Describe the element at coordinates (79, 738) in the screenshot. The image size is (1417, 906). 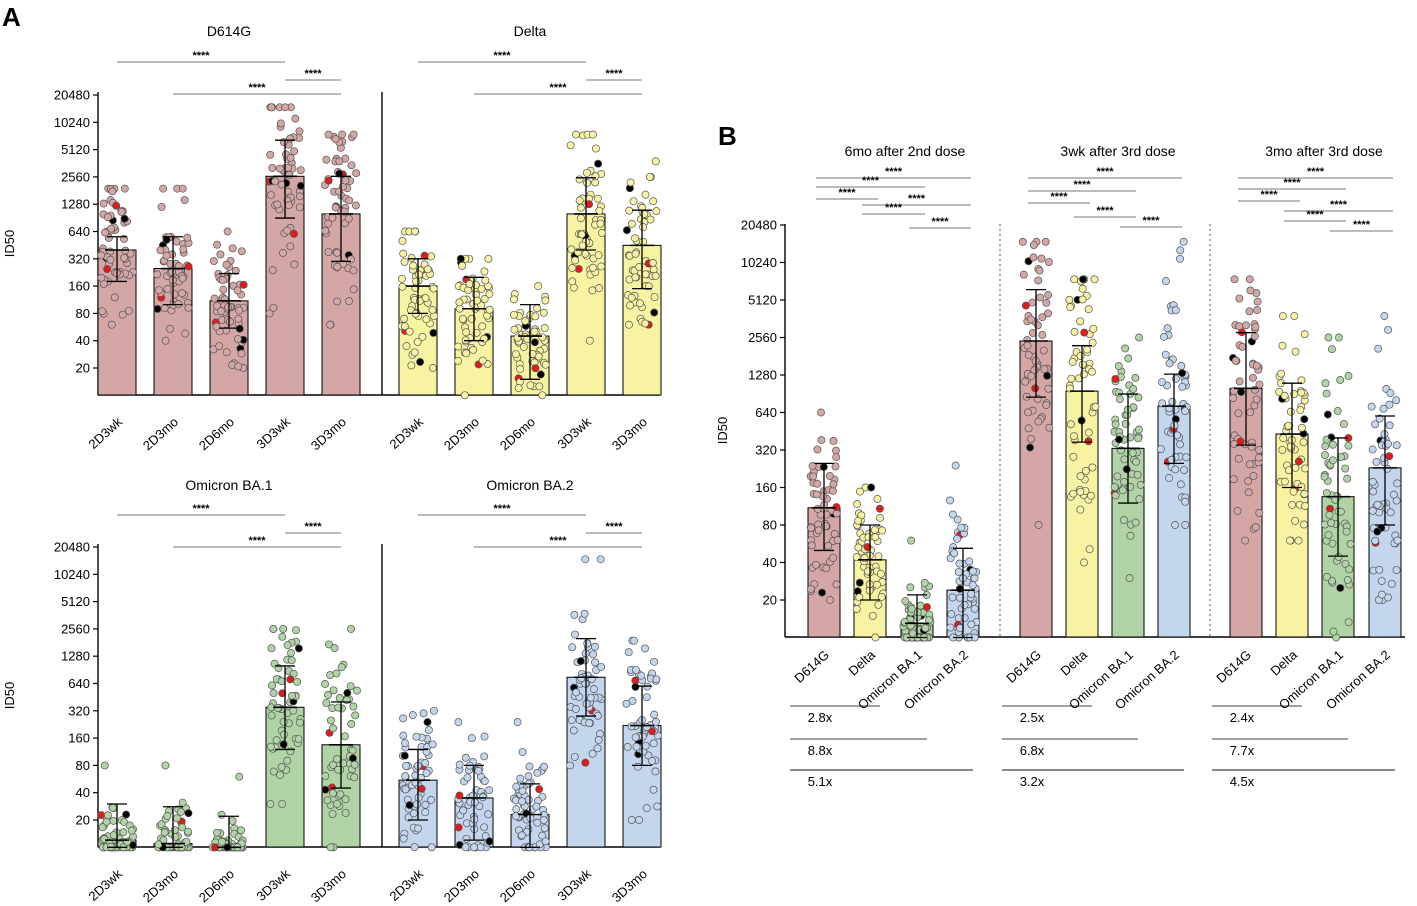
I see `y-tick-label: 160` at that location.